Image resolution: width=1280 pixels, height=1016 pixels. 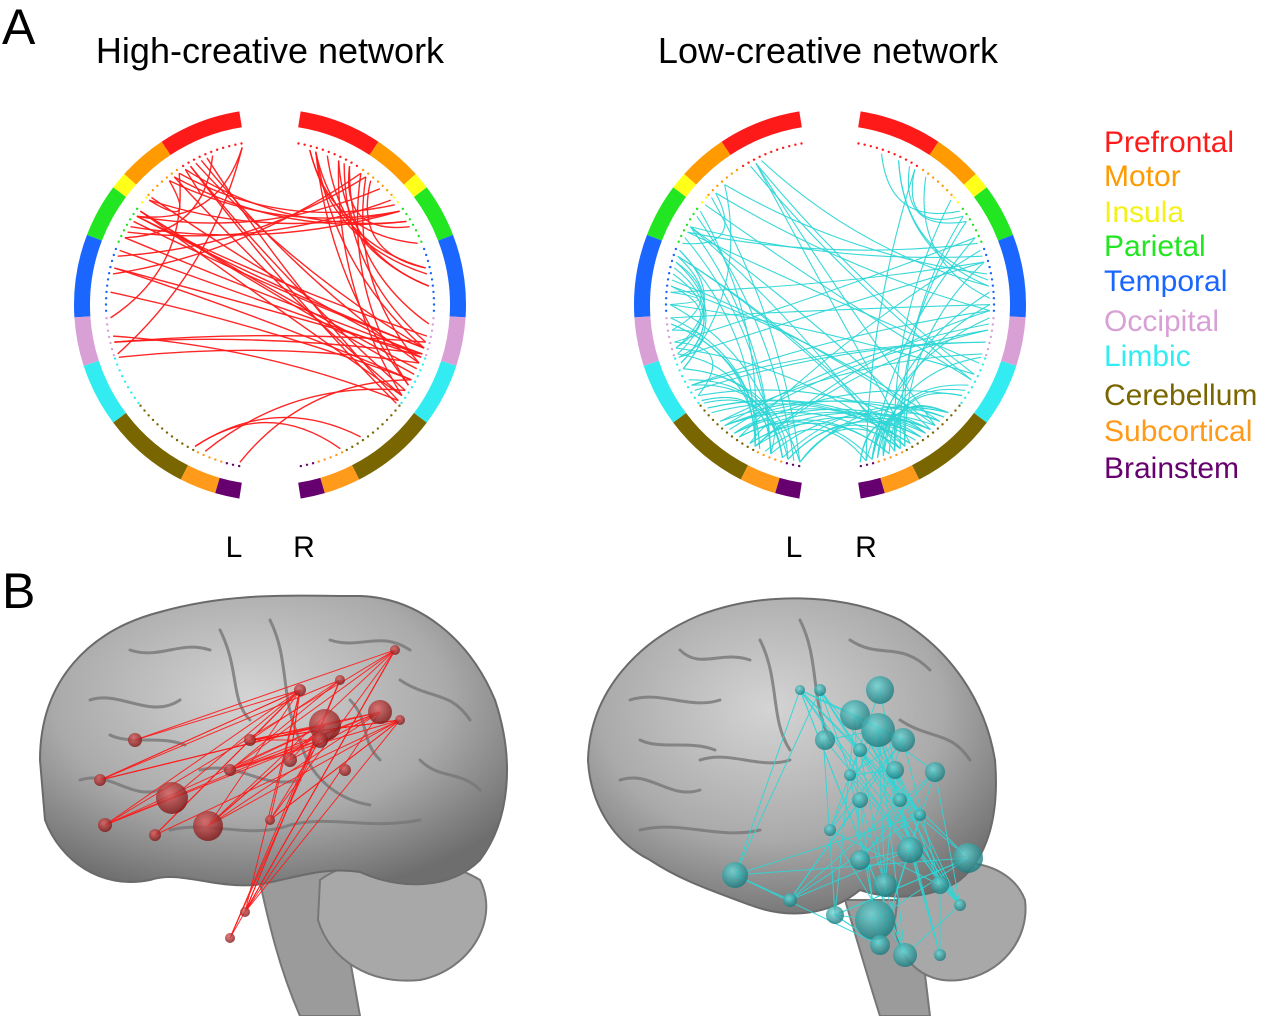 I want to click on ring-segment-right-parietal, so click(x=993, y=214).